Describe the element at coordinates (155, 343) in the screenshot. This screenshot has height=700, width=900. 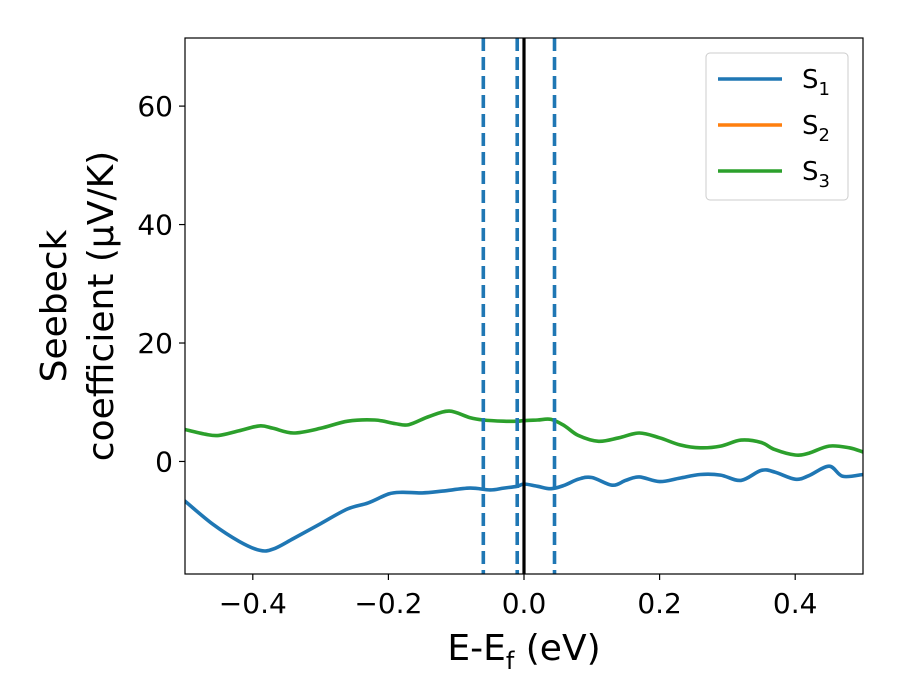
I see `y-tick-label: 20` at that location.